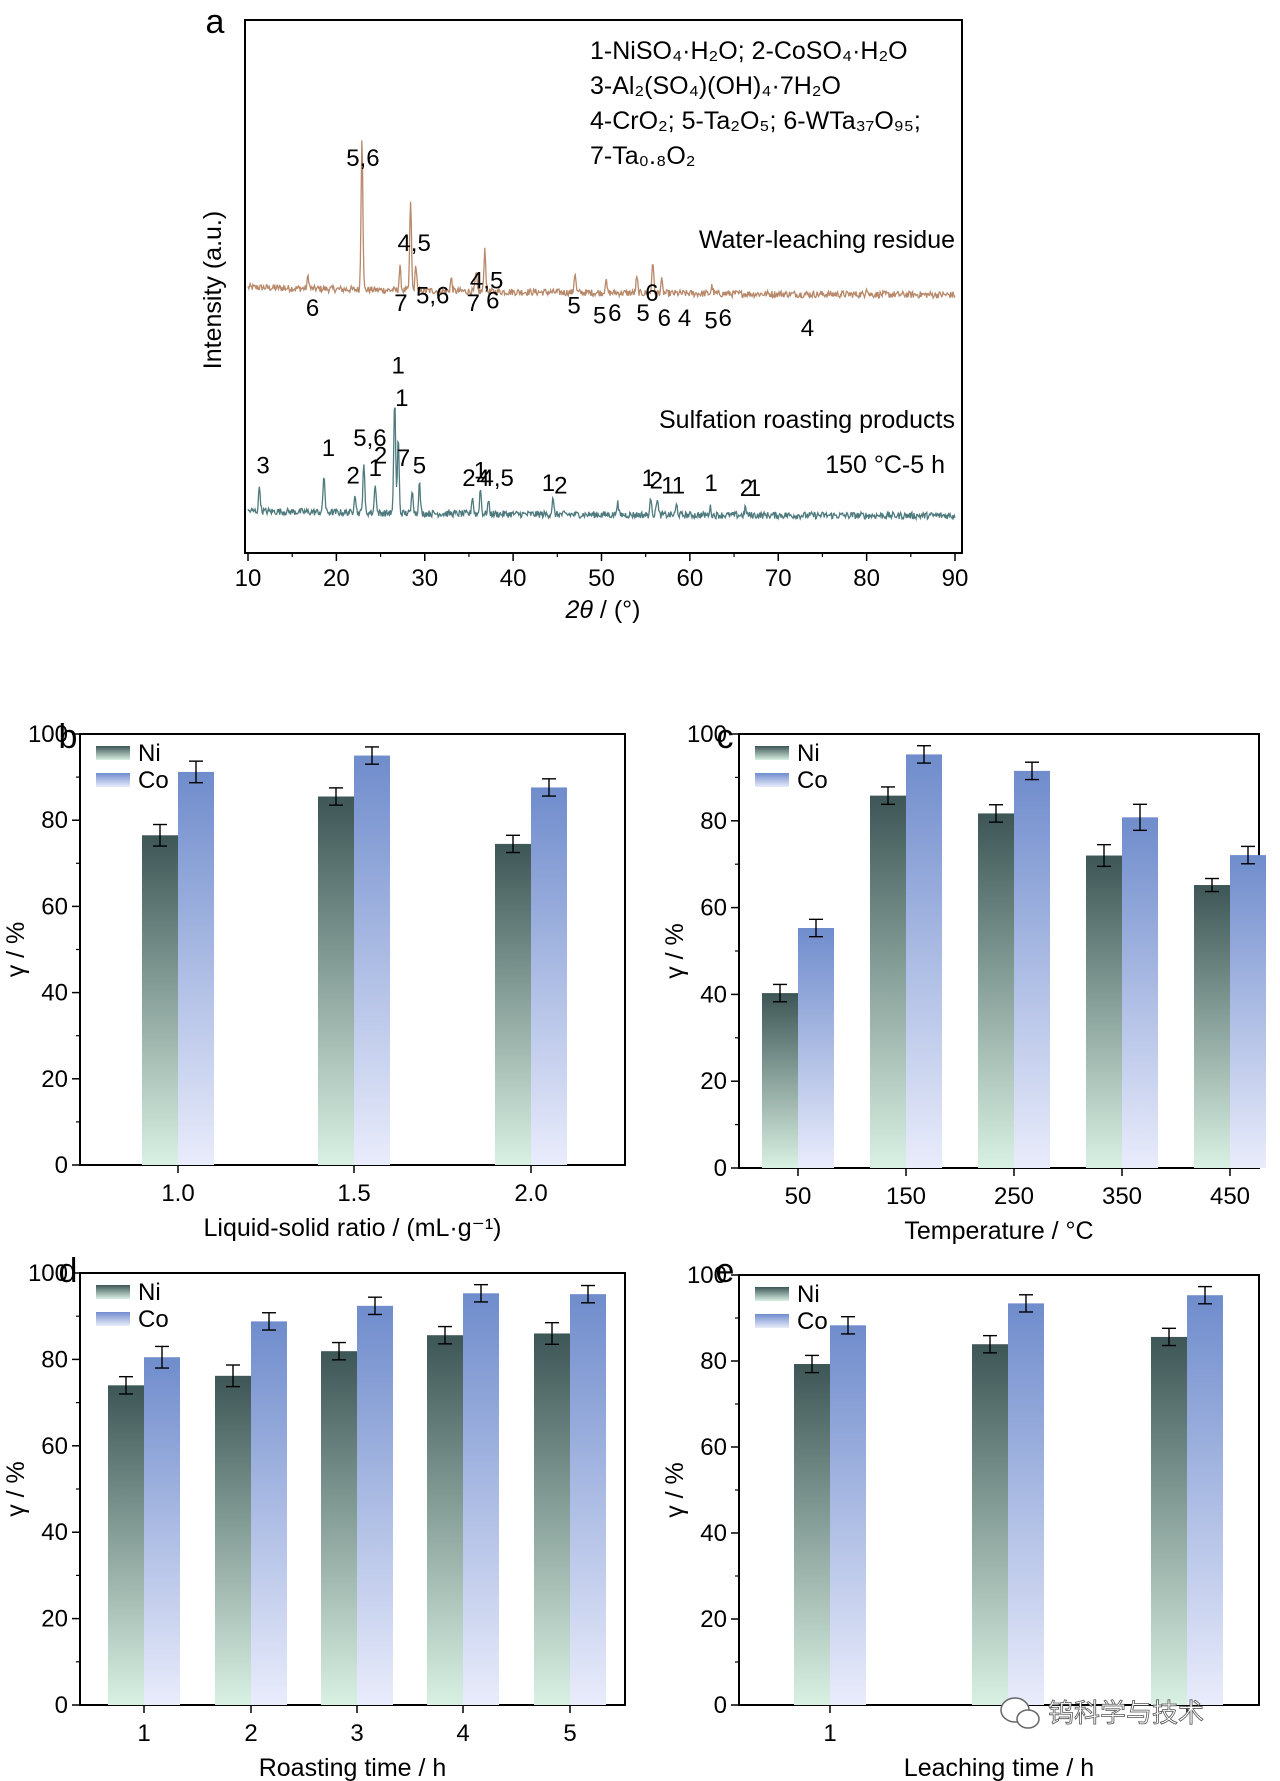  I want to click on watermark: 钨科学与技术, so click(1102, 1713).